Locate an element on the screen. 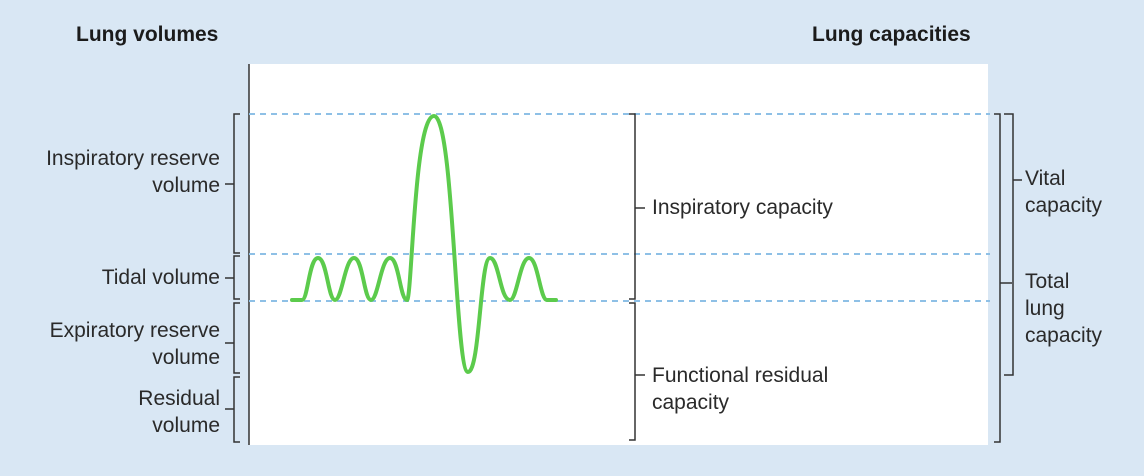  label-inspiratory-capacity: Inspiratory capacity is located at coordinates (742, 207).